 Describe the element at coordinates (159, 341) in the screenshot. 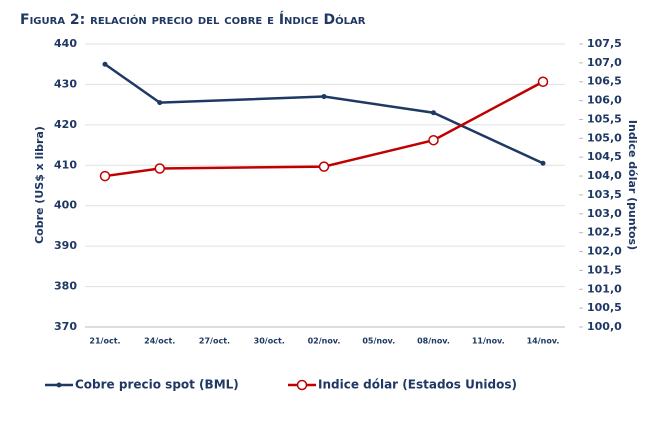

I see `x-tick-label: 24/oct.` at that location.